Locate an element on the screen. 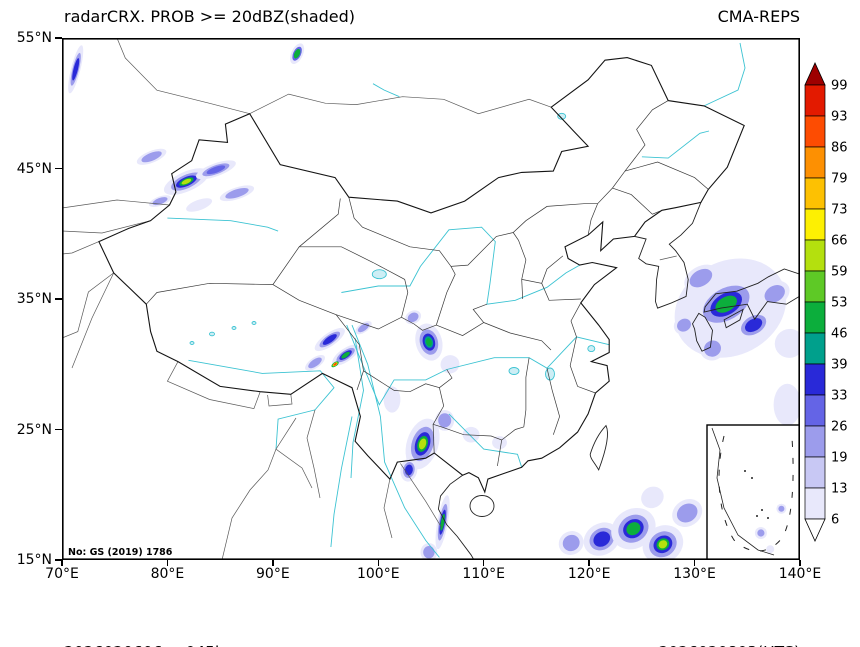 The width and height of the screenshot is (860, 647). colorbar-level-label: 66 is located at coordinates (839, 241).